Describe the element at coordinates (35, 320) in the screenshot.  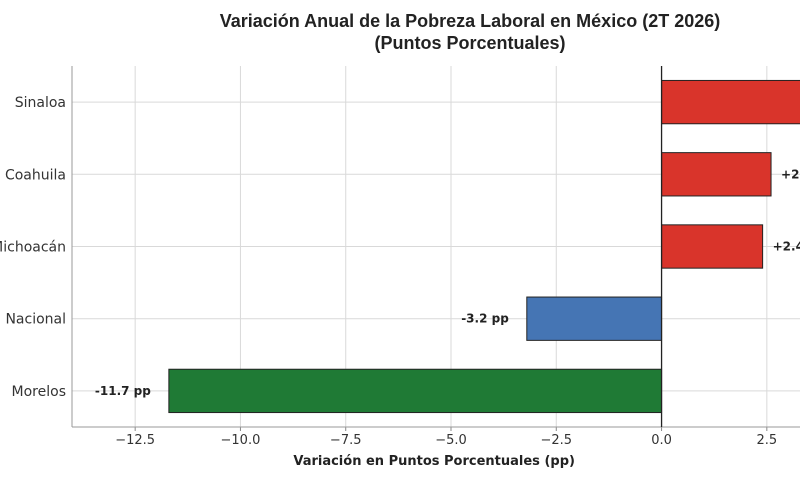
I see `category-label: Nacional` at that location.